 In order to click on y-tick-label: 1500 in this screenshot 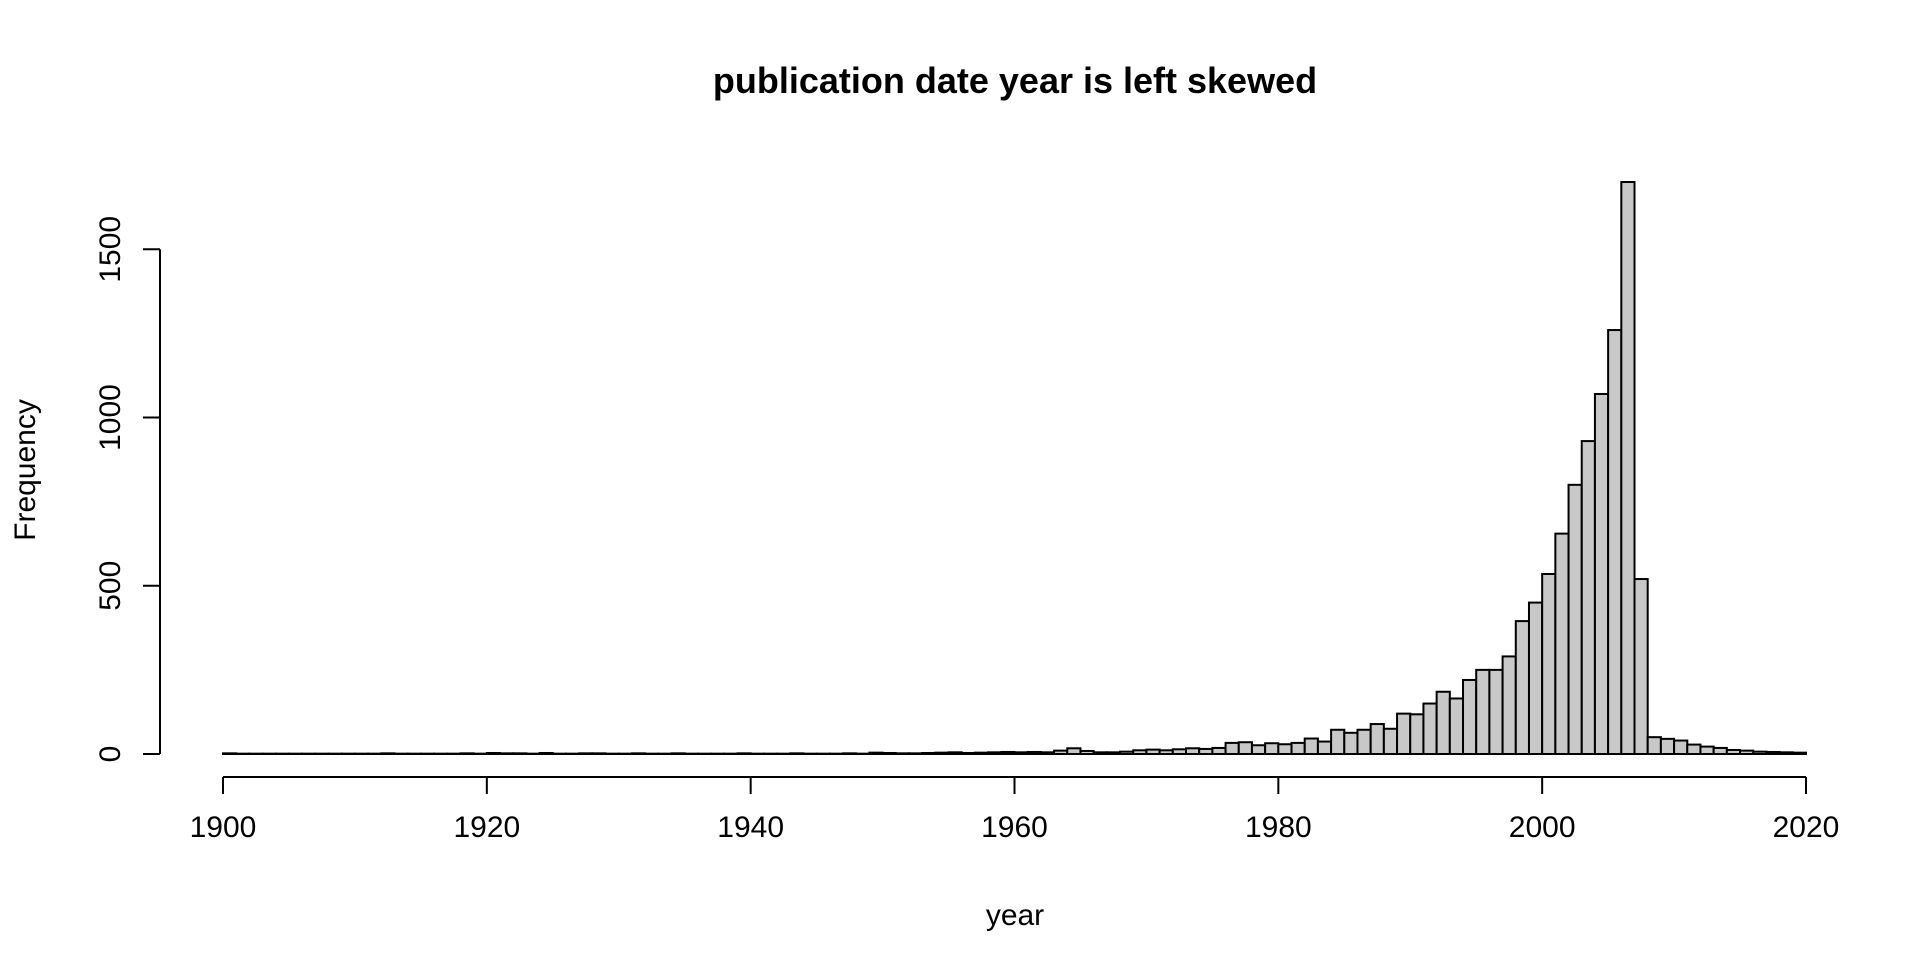, I will do `click(110, 249)`.